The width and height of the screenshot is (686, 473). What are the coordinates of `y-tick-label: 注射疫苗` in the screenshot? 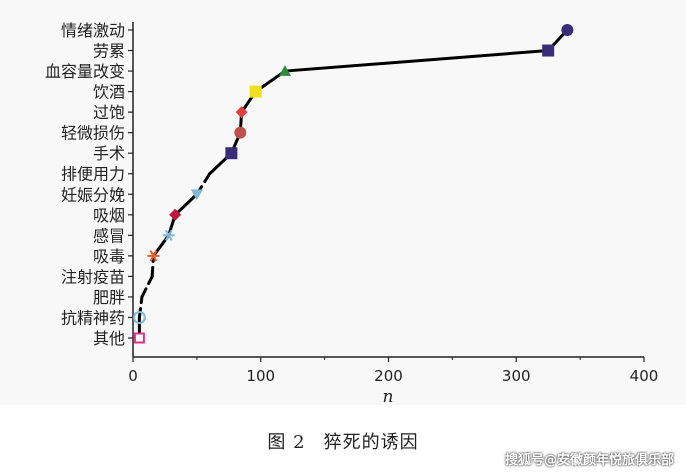 It's located at (93, 276).